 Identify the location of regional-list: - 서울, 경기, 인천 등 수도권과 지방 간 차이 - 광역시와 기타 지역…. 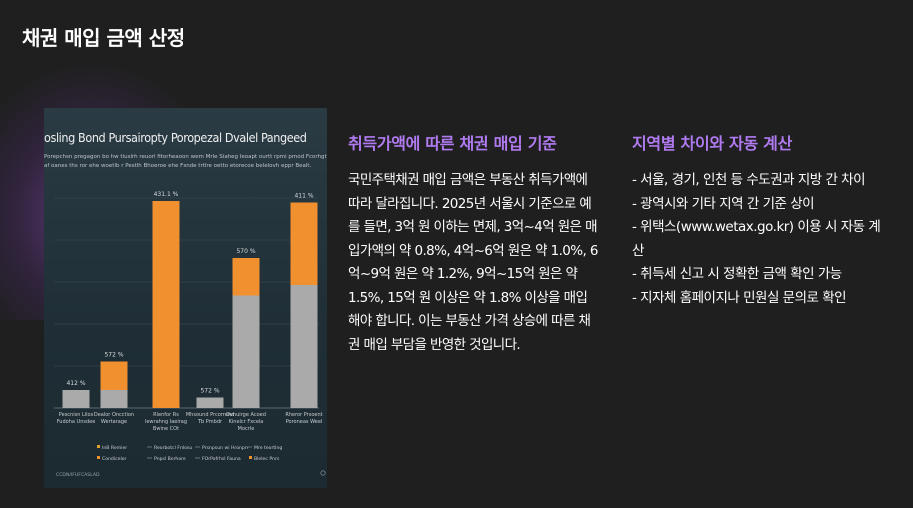
(757, 239).